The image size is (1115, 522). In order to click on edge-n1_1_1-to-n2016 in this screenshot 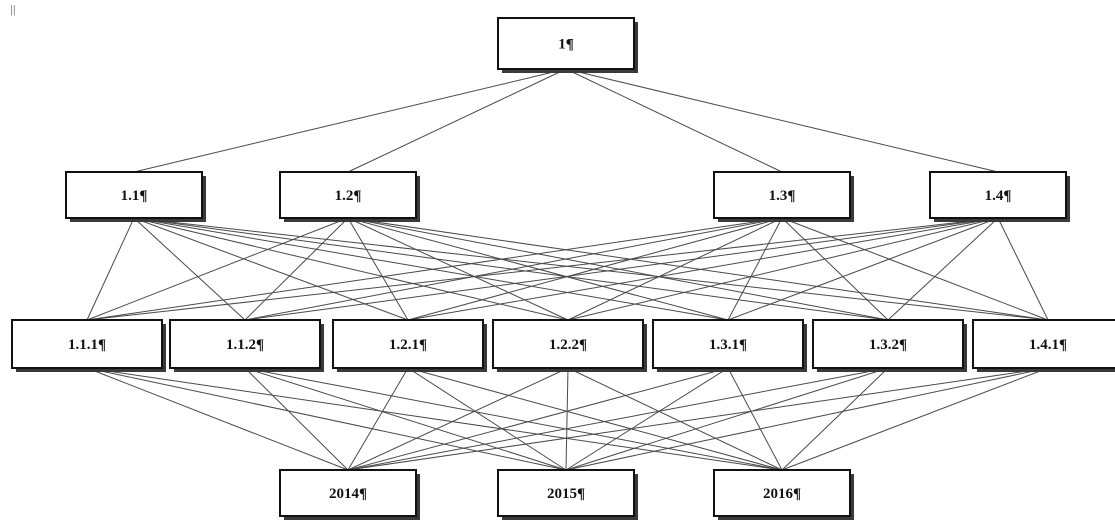, I will do `click(434, 419)`.